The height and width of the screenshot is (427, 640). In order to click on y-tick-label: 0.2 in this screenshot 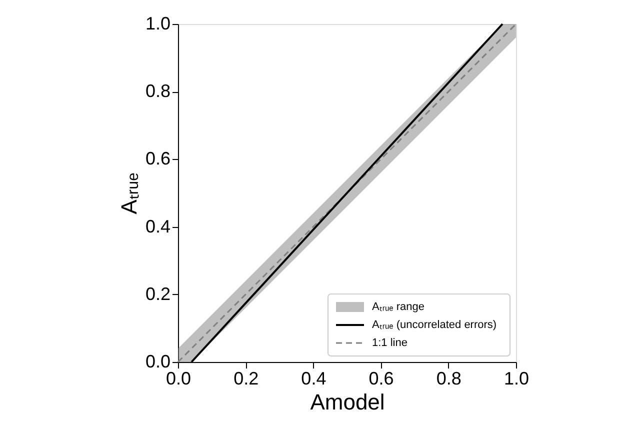, I will do `click(157, 294)`.